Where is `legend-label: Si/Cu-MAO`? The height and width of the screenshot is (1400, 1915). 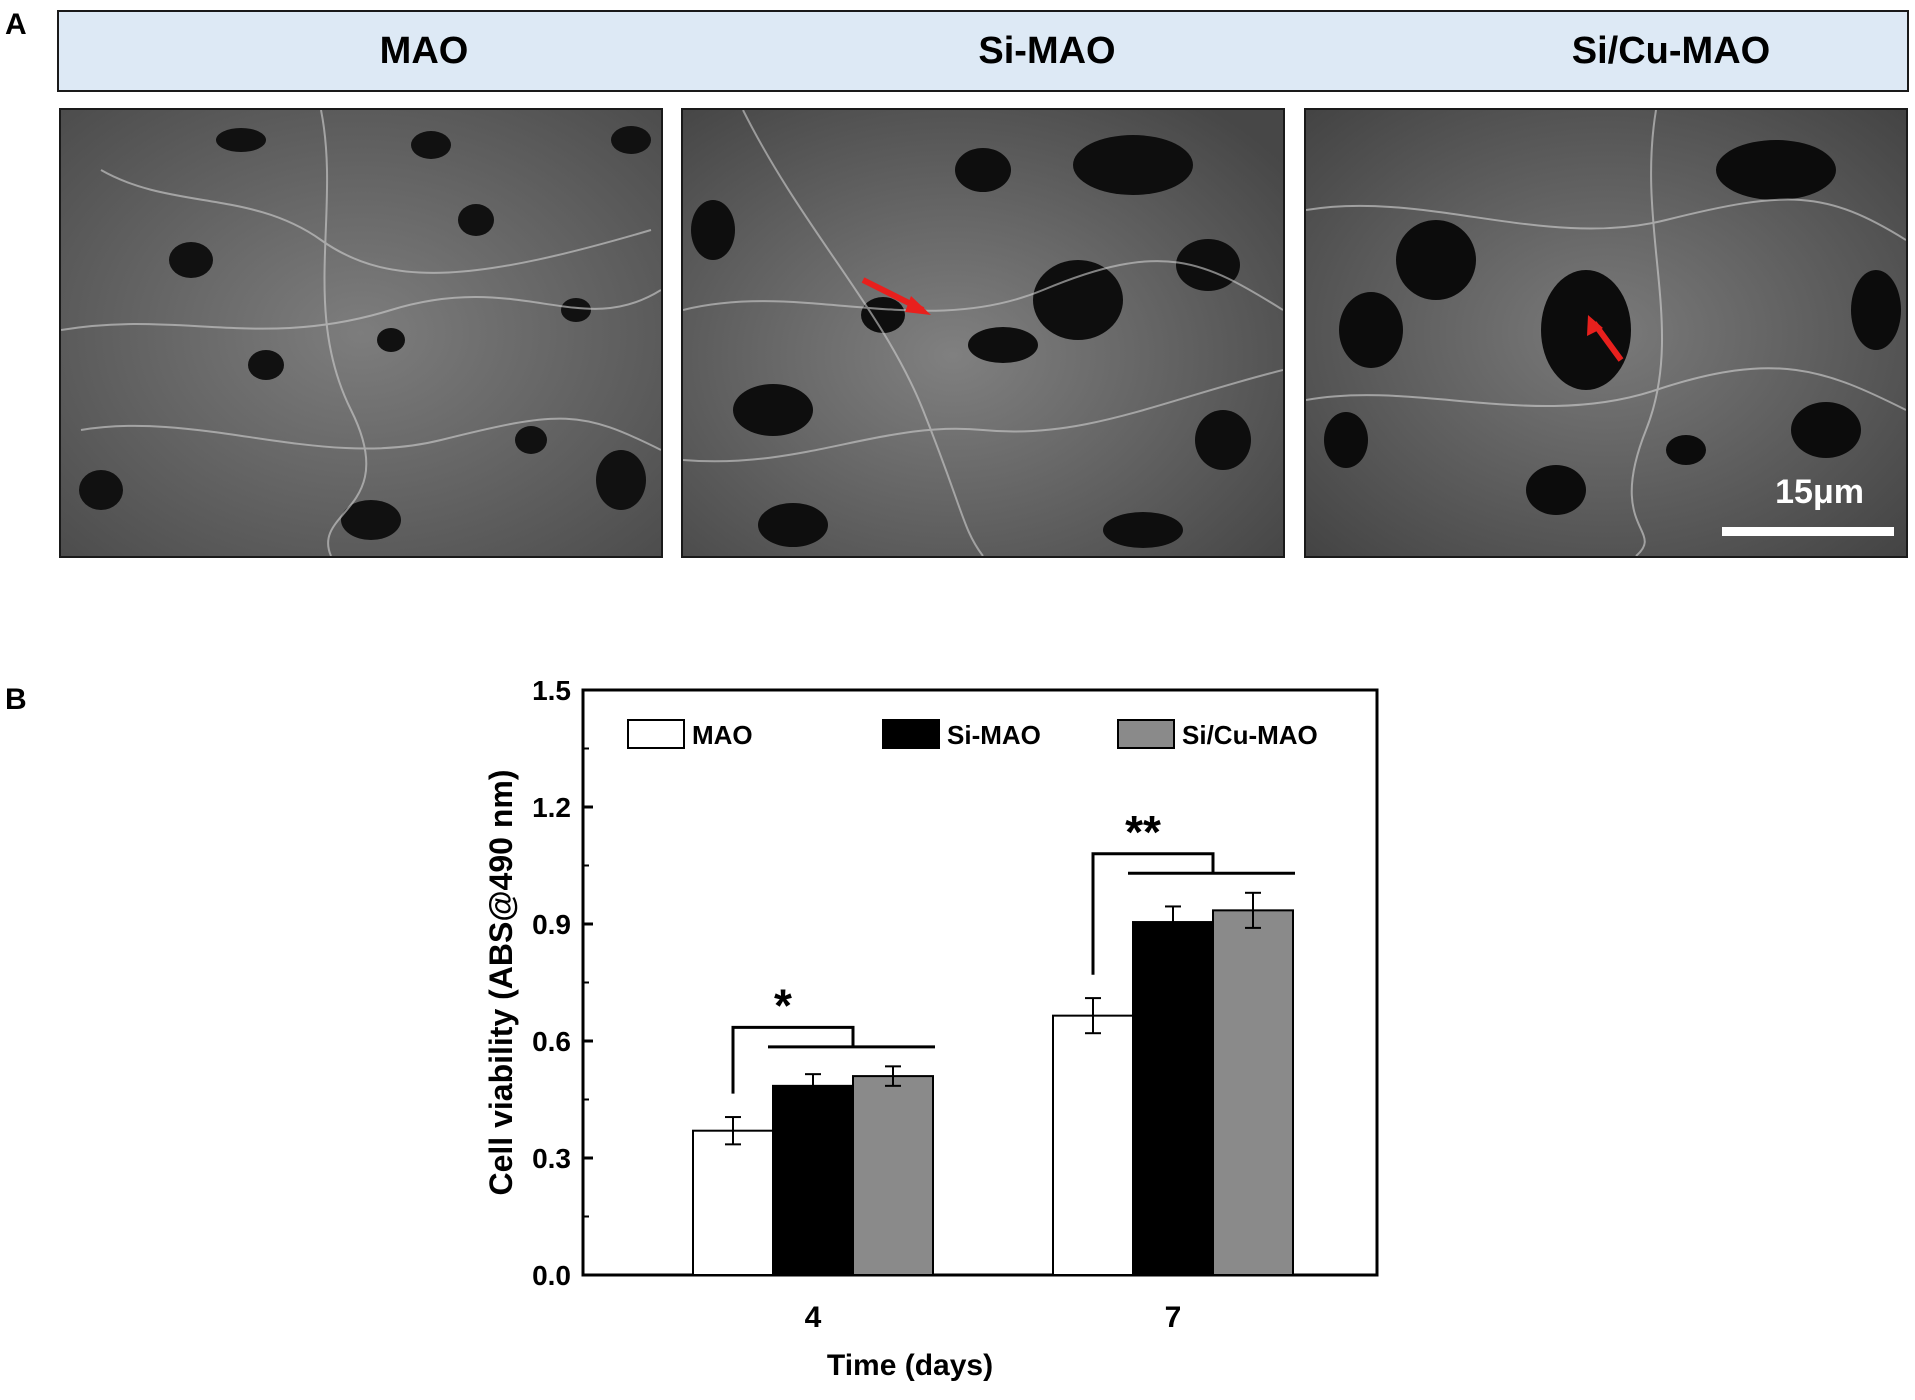
legend-label: Si/Cu-MAO is located at coordinates (1250, 735).